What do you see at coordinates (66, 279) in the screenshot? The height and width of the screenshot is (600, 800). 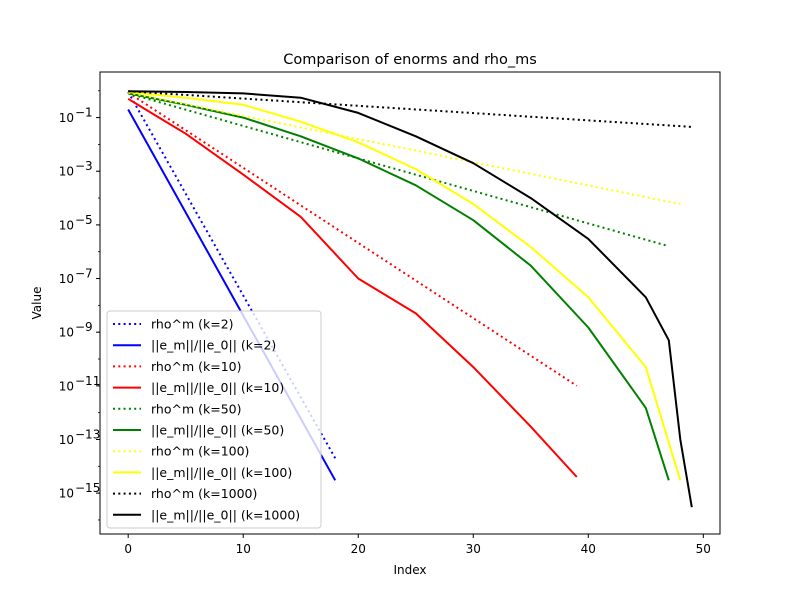 I see `y-tick-label-3: 10` at bounding box center [66, 279].